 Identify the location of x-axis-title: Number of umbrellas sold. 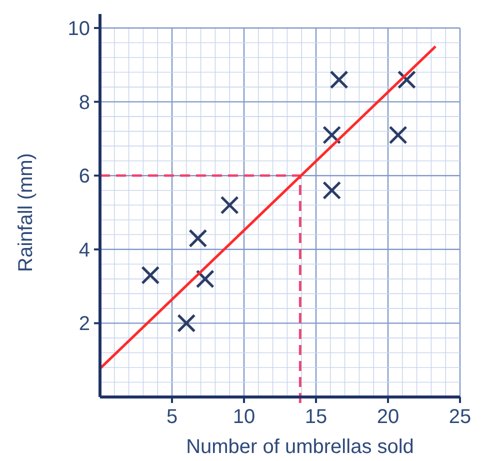
(300, 447).